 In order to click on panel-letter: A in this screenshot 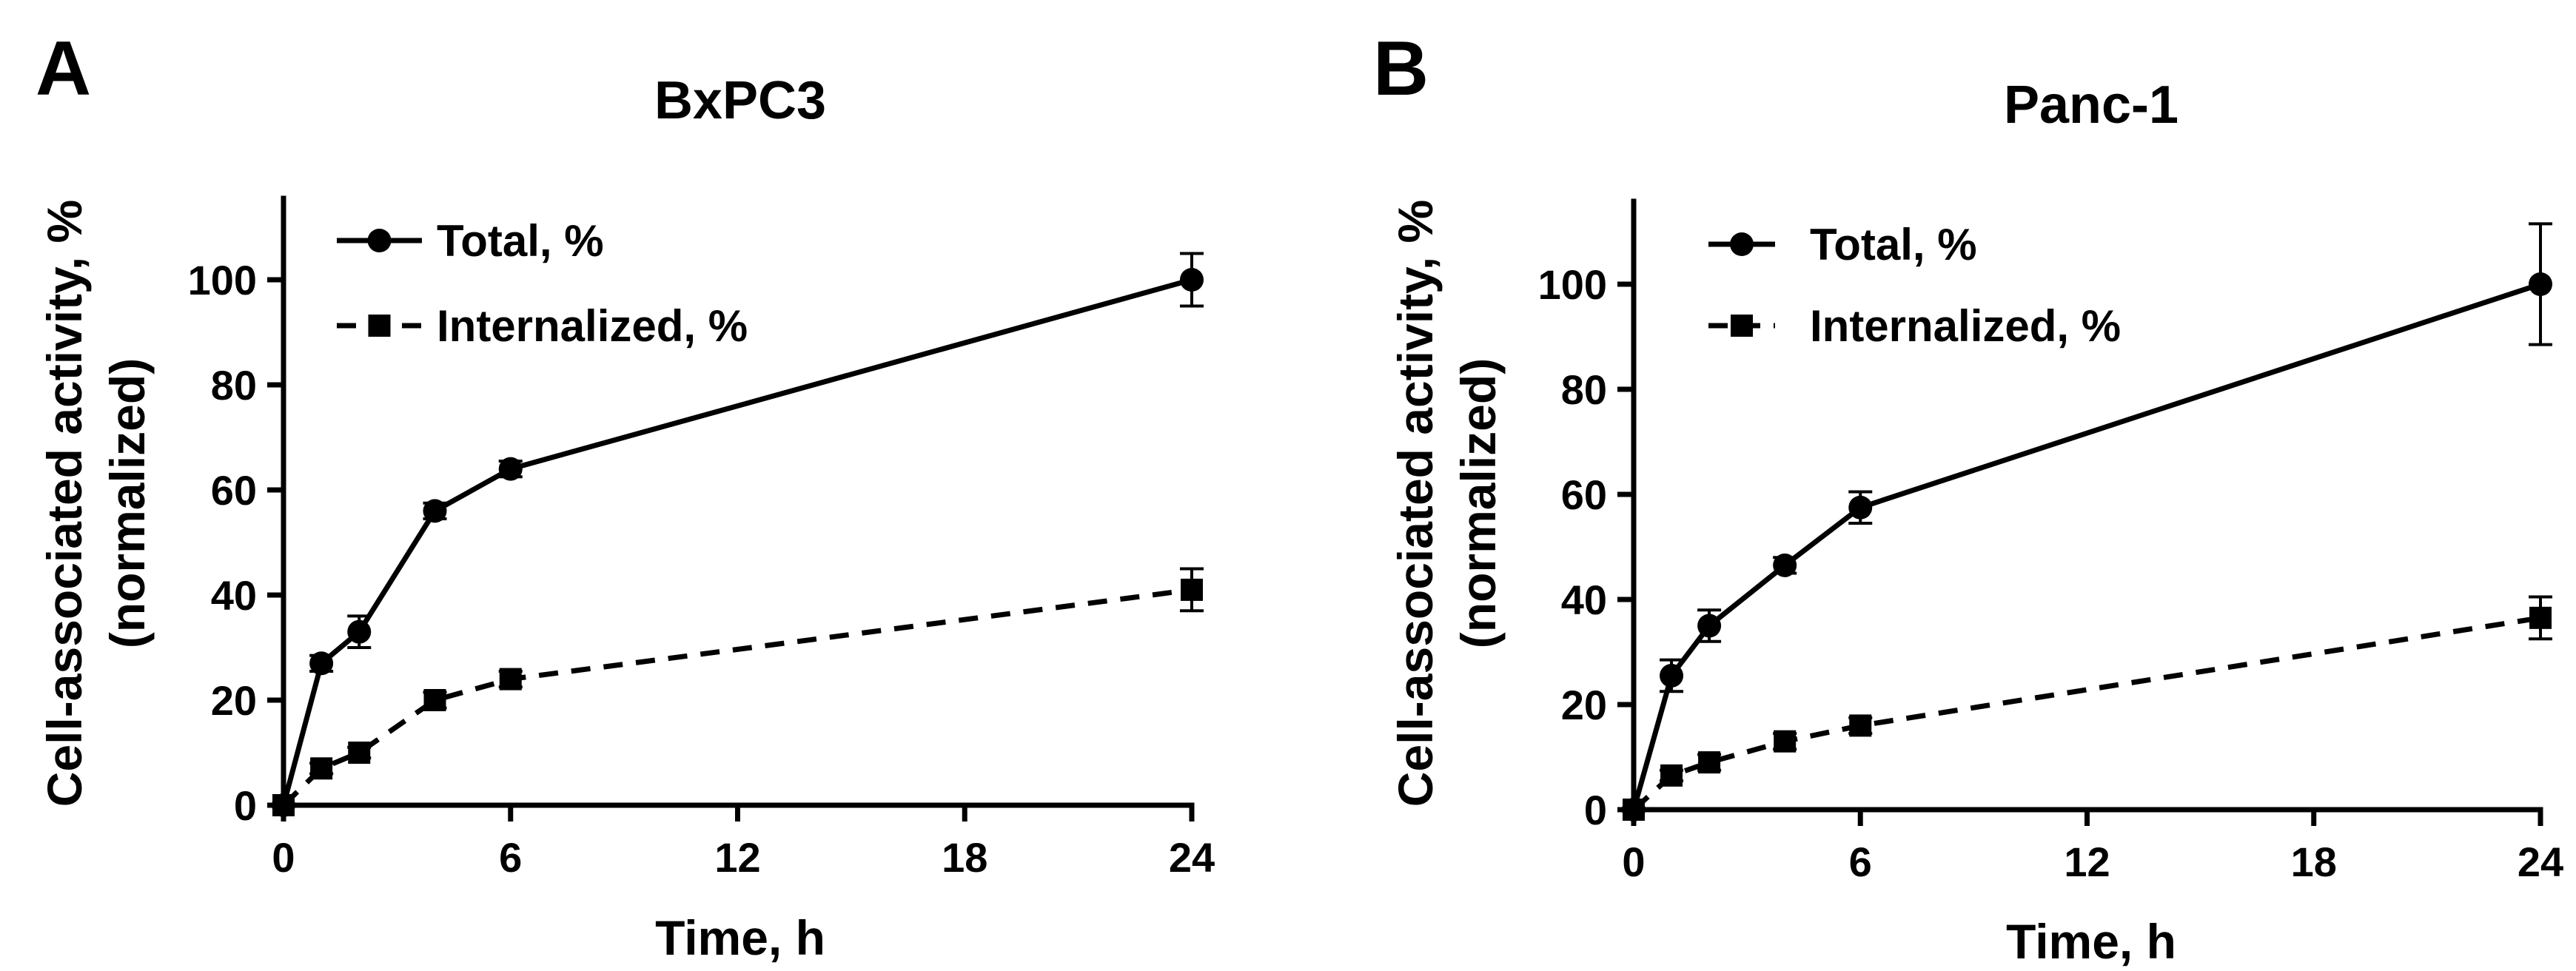, I will do `click(63, 69)`.